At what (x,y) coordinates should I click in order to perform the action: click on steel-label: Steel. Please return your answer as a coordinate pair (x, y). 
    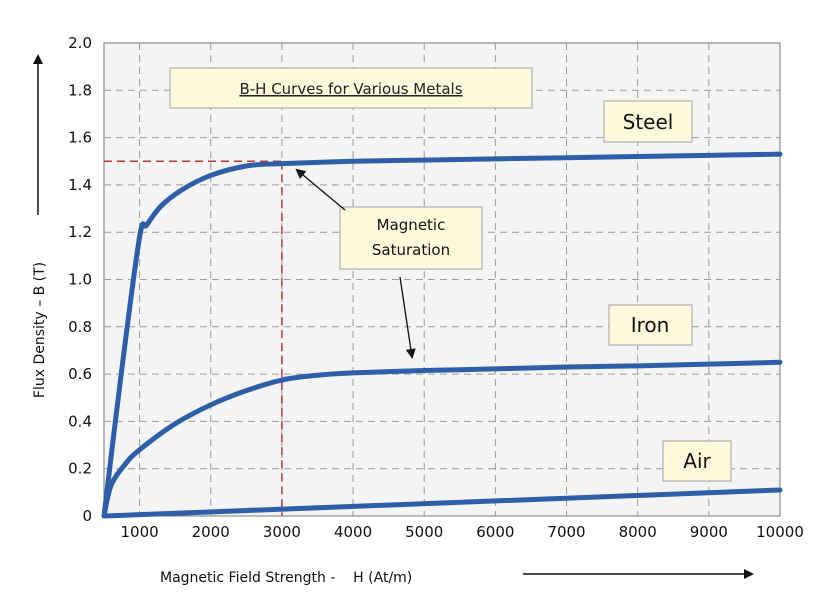
    Looking at the image, I should click on (648, 122).